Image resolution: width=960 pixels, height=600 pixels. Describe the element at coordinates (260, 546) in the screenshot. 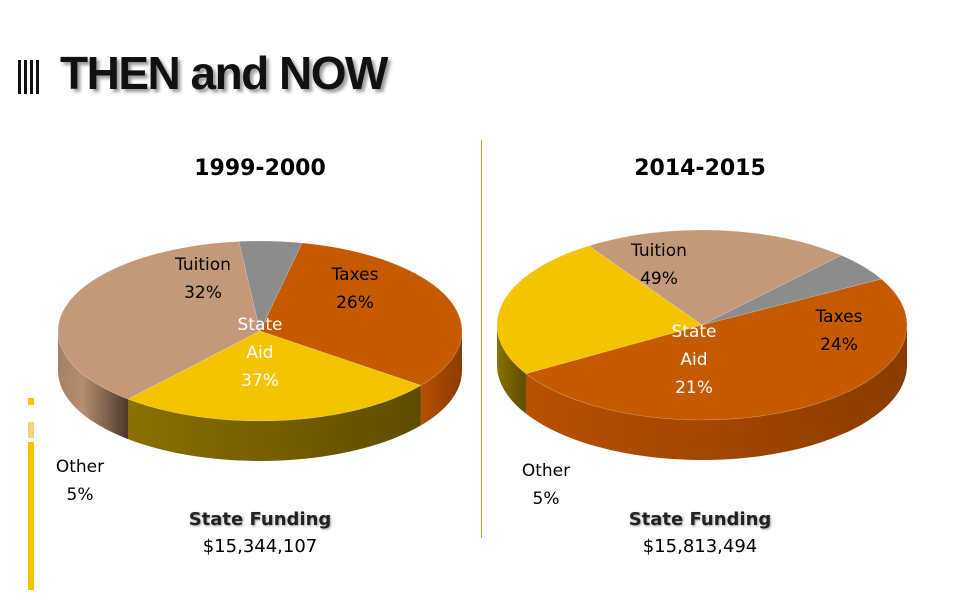

I see `funding-value: $15,344,107` at that location.